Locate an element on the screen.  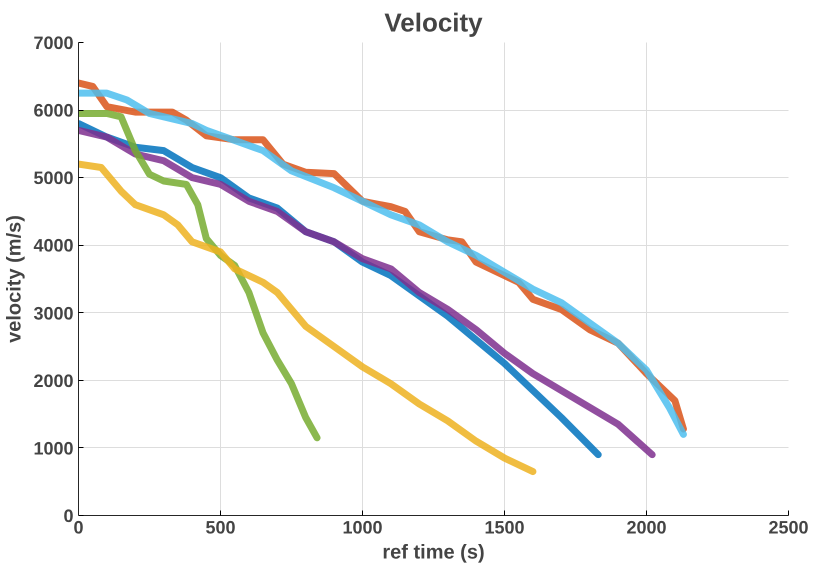
x-tick-label: 2000 is located at coordinates (646, 528).